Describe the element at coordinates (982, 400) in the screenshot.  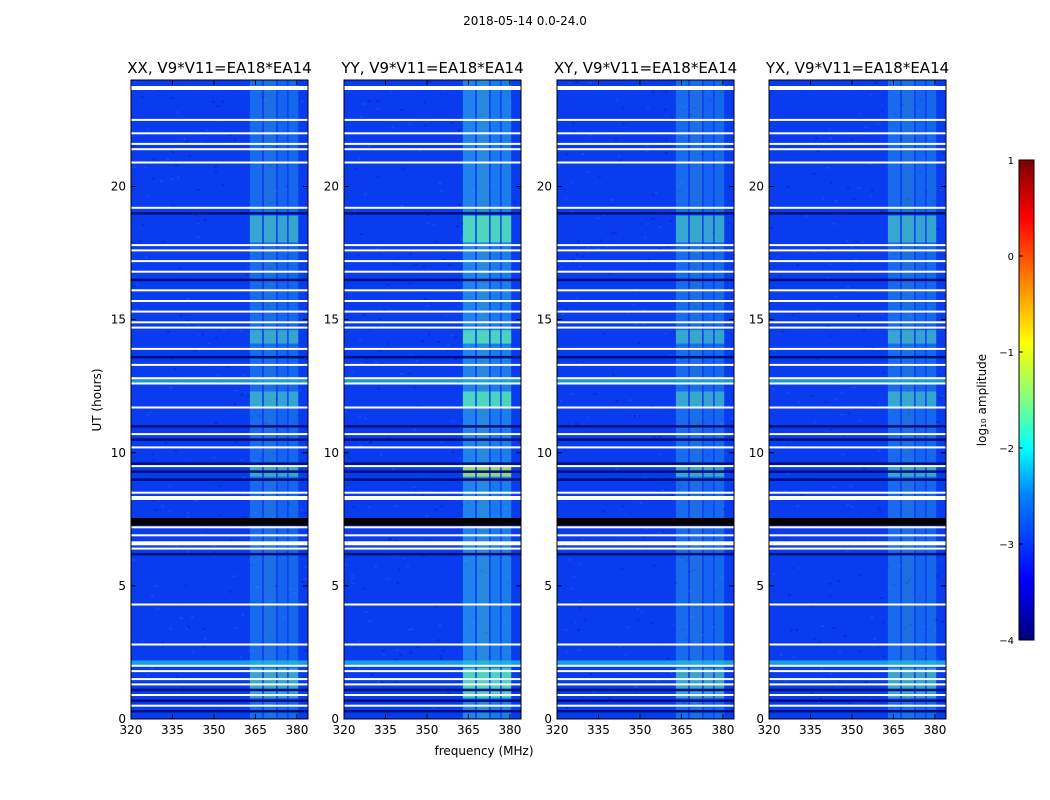
I see `colorbar-label: log₁₀ amplitude` at that location.